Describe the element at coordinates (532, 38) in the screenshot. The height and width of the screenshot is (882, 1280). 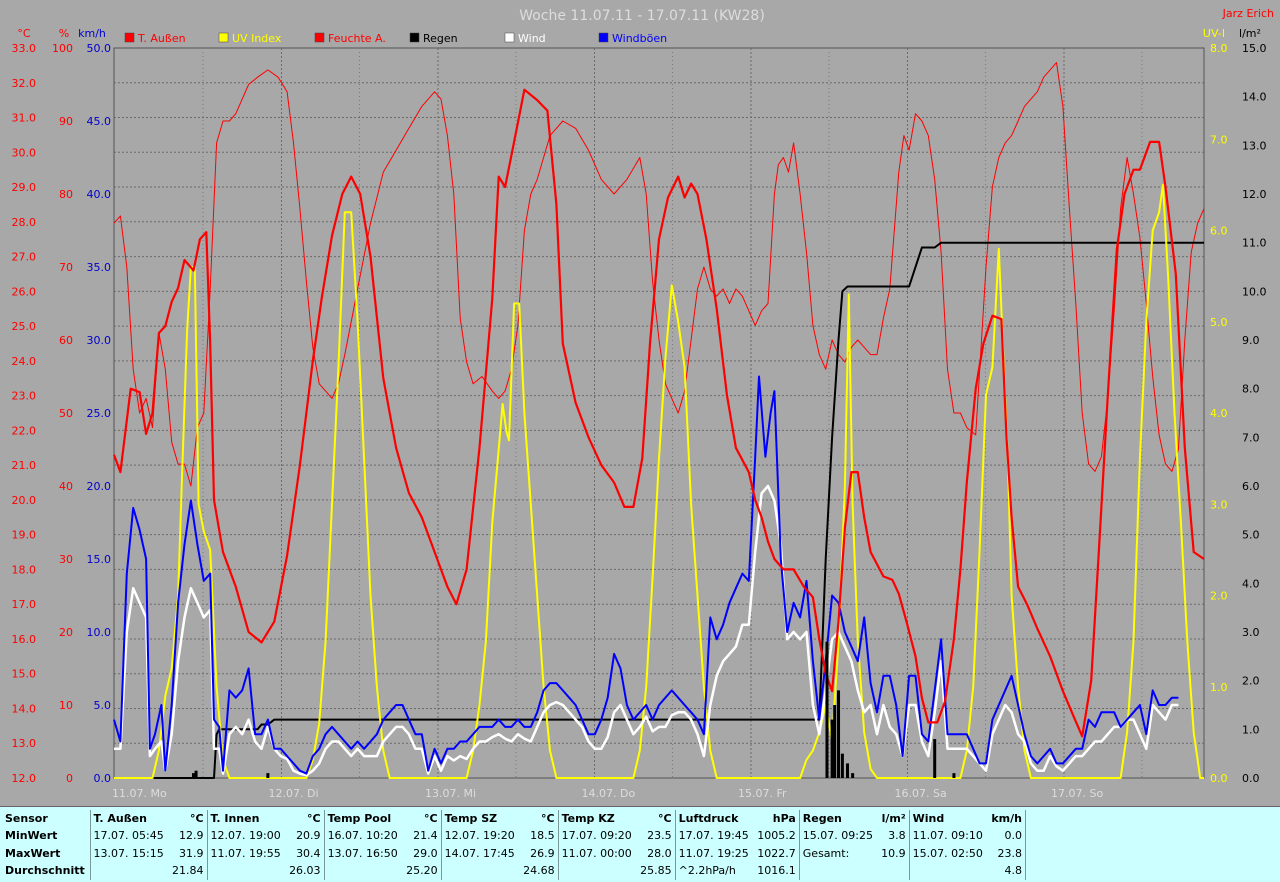
I see `legend-label: Wind` at that location.